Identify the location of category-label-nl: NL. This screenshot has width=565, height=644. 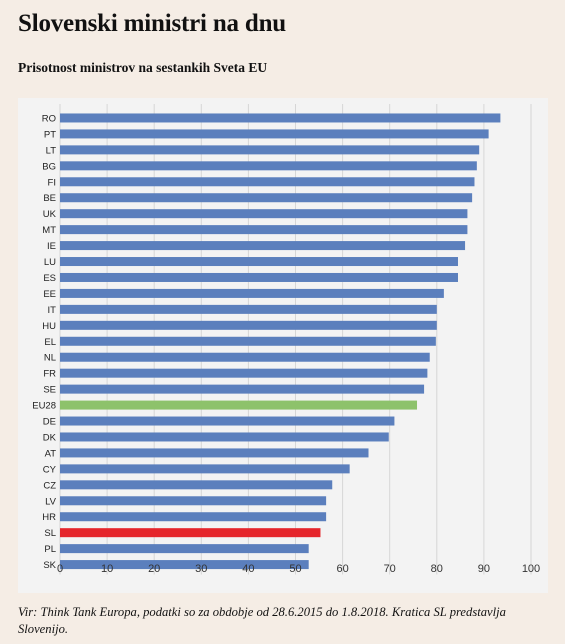
(50, 358).